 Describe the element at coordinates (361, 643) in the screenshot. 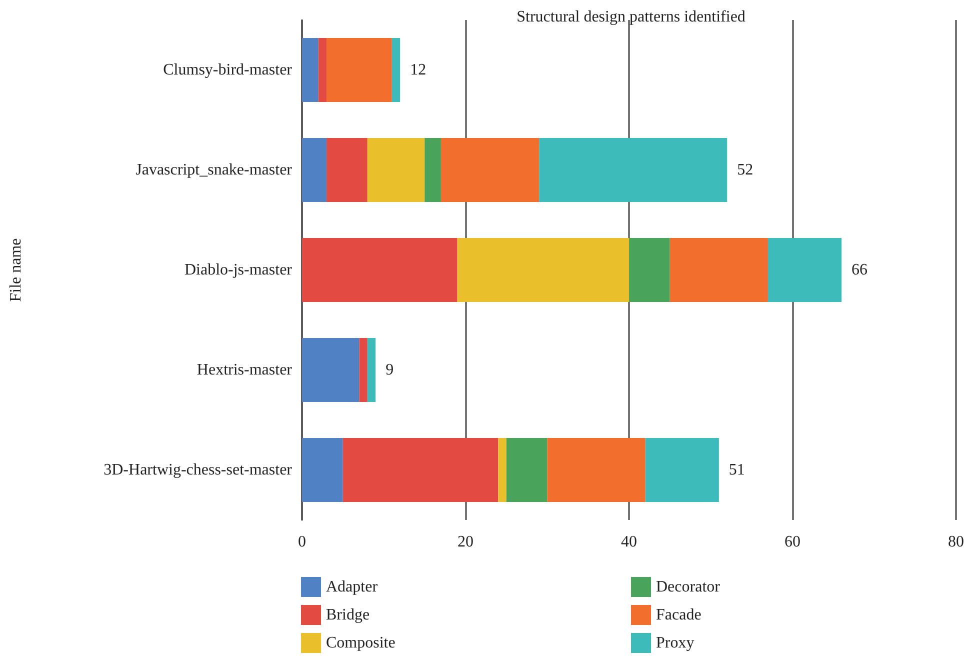

I see `legend-label: Composite` at that location.